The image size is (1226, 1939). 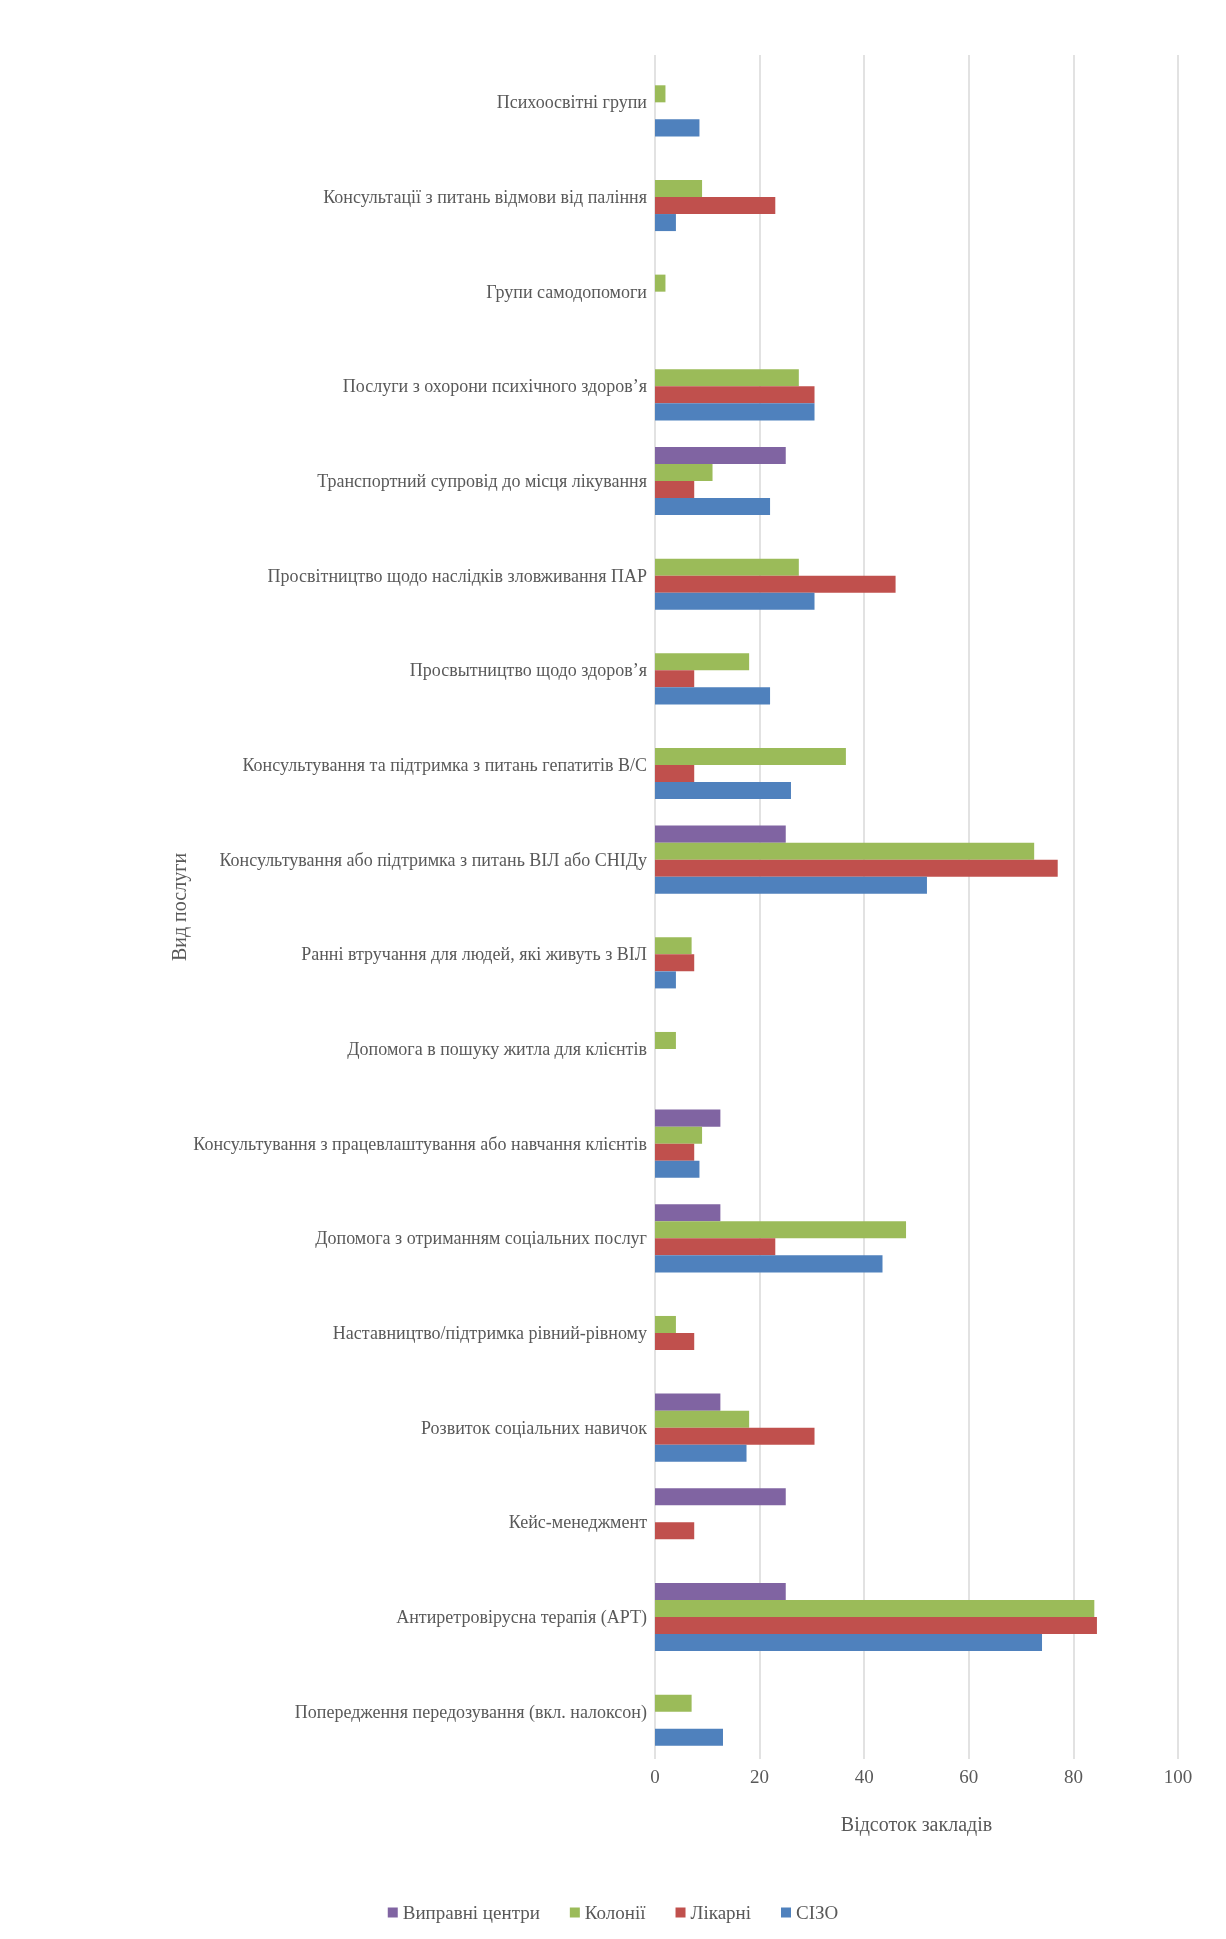 I want to click on y-tick-label: Послуги з охорони психічного здоров’я, so click(x=494, y=386).